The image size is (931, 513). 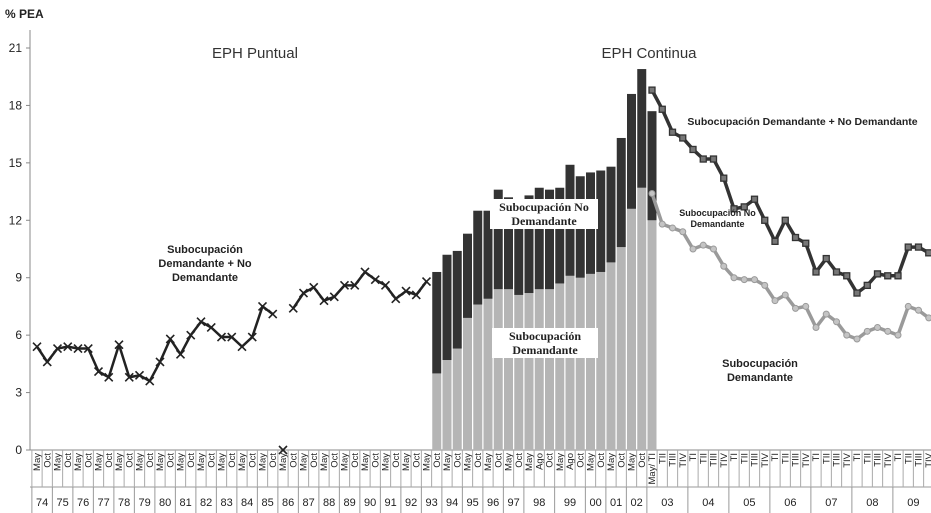 What do you see at coordinates (652, 469) in the screenshot?
I see `x-tick-label: May/ TI` at bounding box center [652, 469].